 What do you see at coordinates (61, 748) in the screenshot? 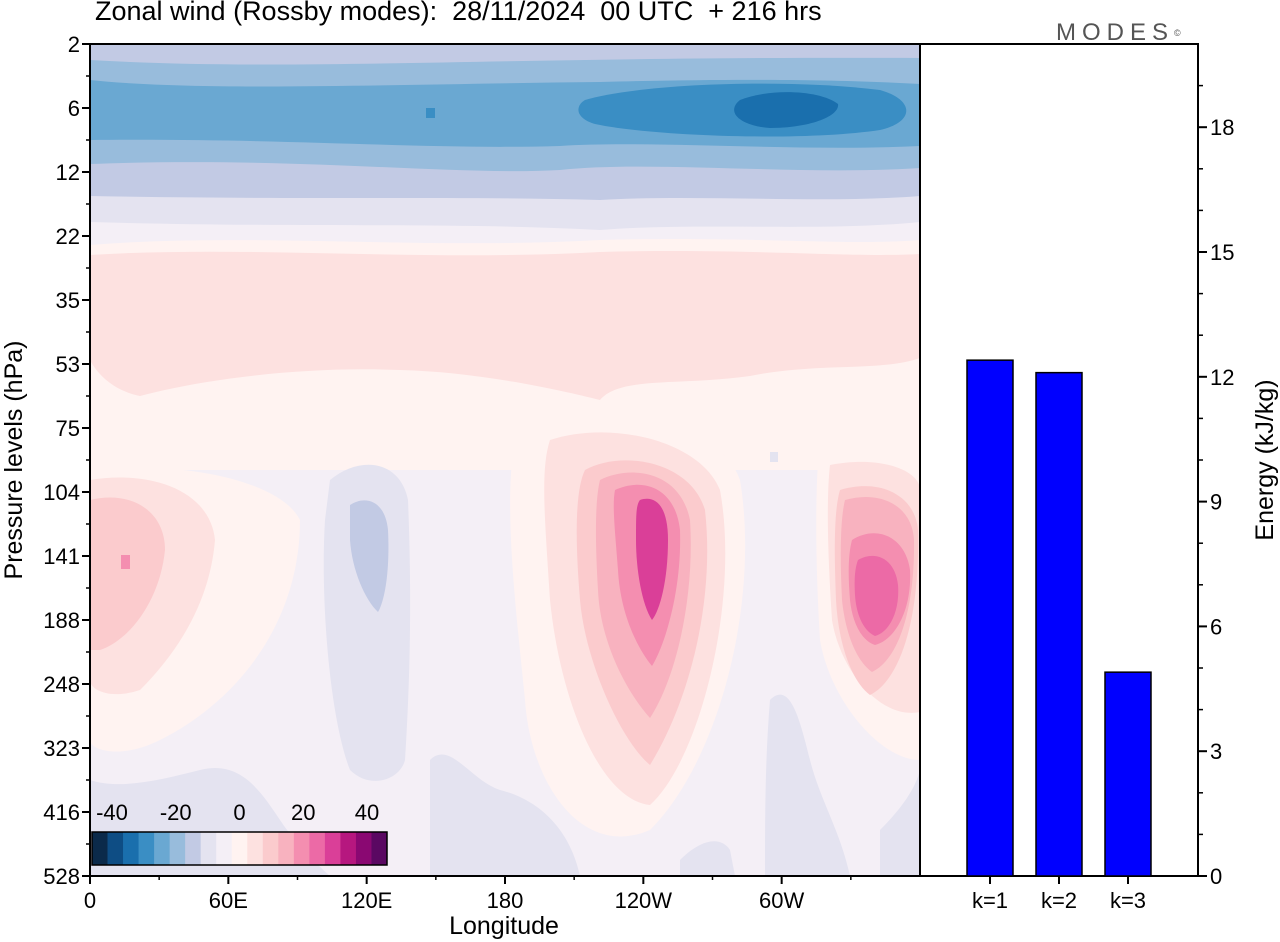
I see `y-tick-label: 323` at bounding box center [61, 748].